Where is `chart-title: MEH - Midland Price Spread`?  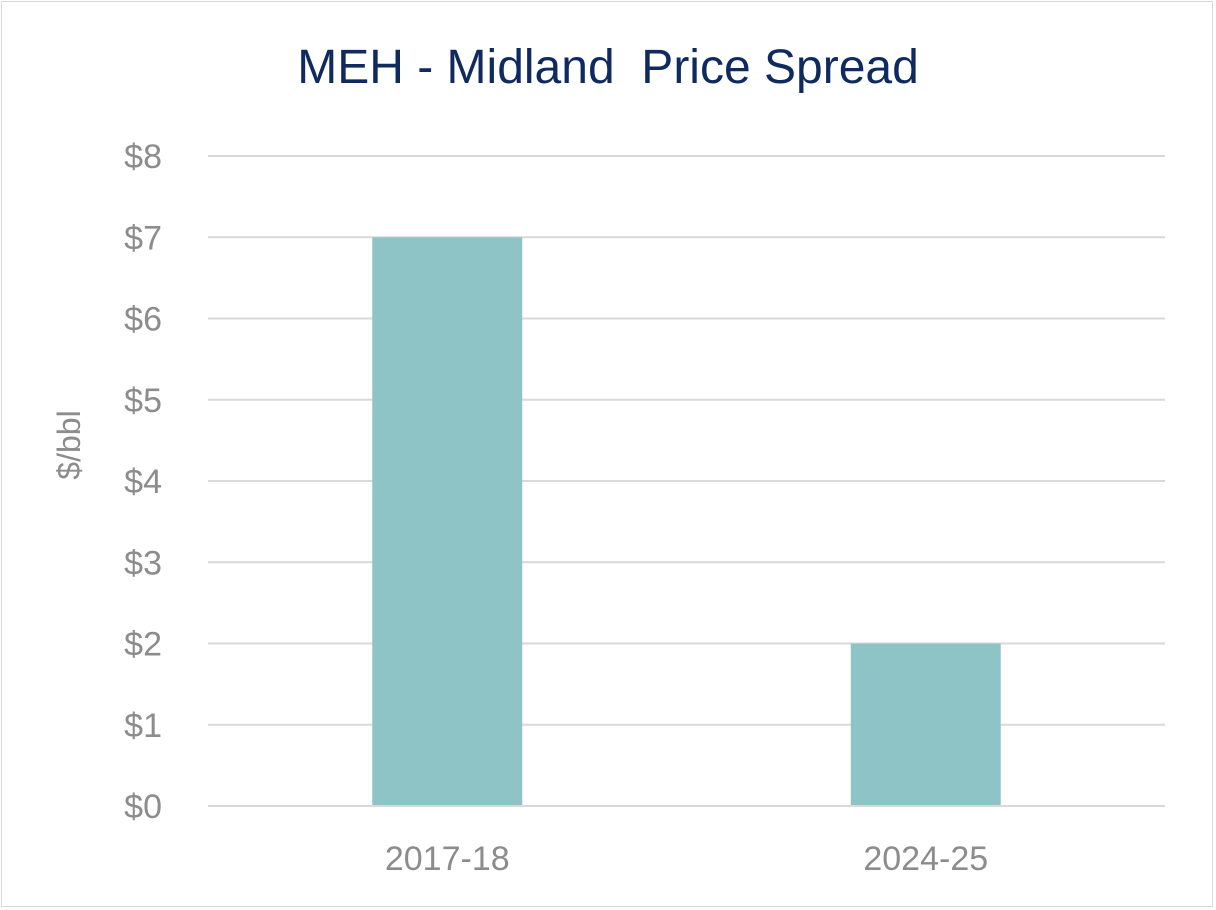 chart-title: MEH - Midland Price Spread is located at coordinates (608, 67).